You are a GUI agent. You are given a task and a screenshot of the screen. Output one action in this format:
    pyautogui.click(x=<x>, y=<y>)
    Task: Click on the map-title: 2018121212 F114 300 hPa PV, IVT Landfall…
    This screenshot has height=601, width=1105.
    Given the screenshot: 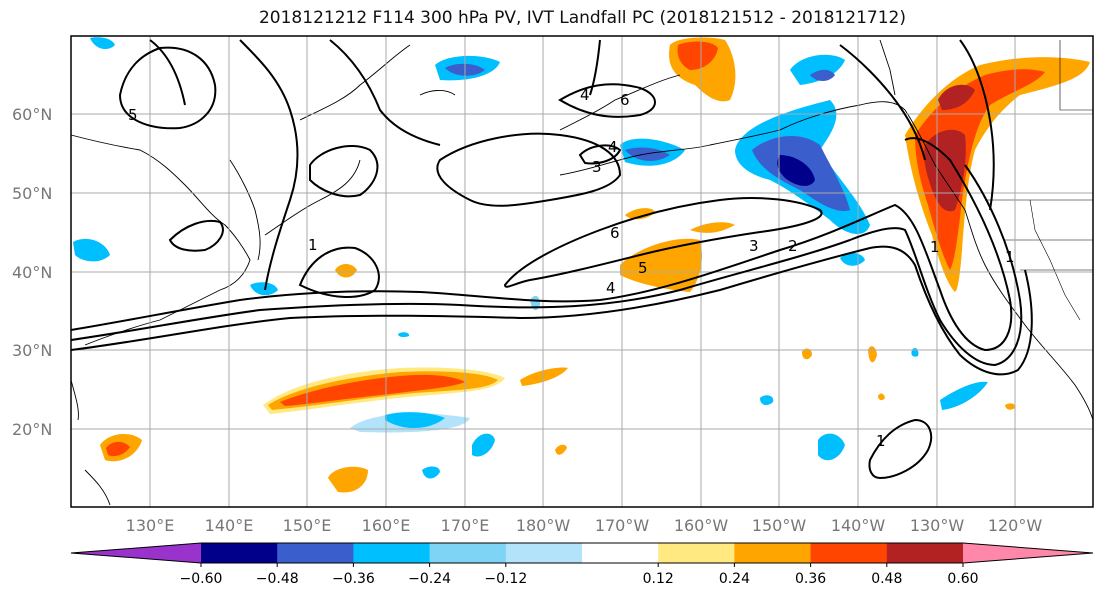 What is the action you would take?
    pyautogui.click(x=582, y=18)
    